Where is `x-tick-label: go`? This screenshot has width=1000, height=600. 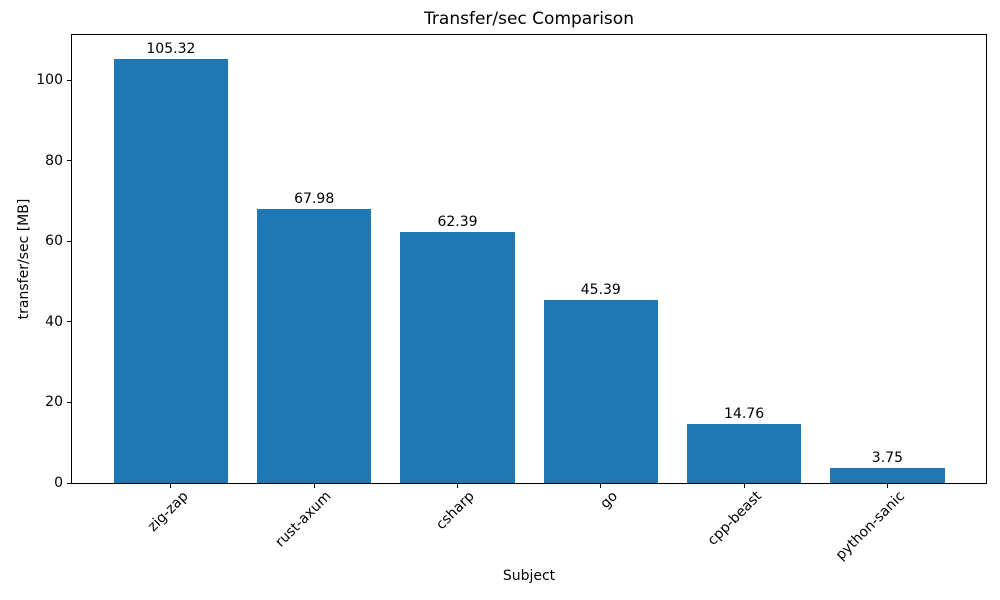 x-tick-label: go is located at coordinates (609, 500).